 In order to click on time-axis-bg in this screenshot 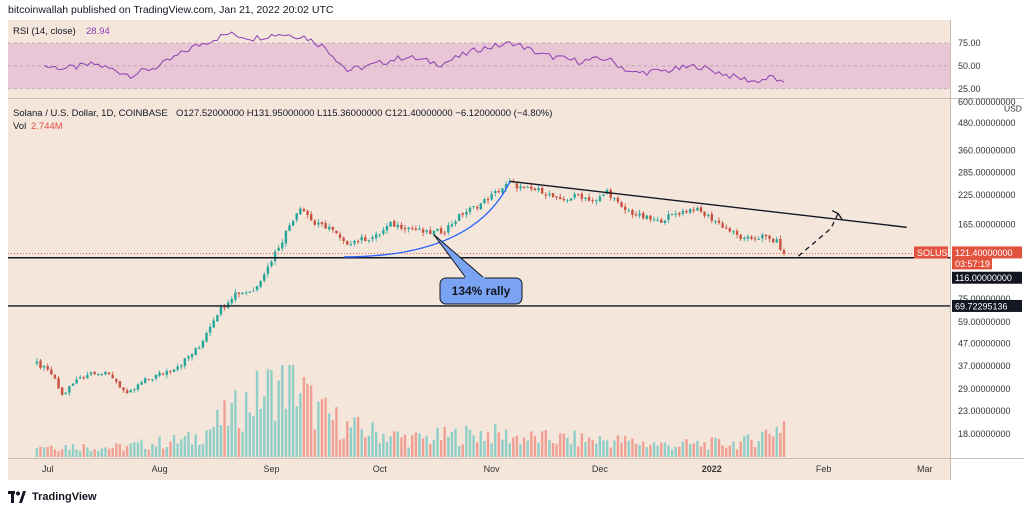, I will do `click(479, 469)`.